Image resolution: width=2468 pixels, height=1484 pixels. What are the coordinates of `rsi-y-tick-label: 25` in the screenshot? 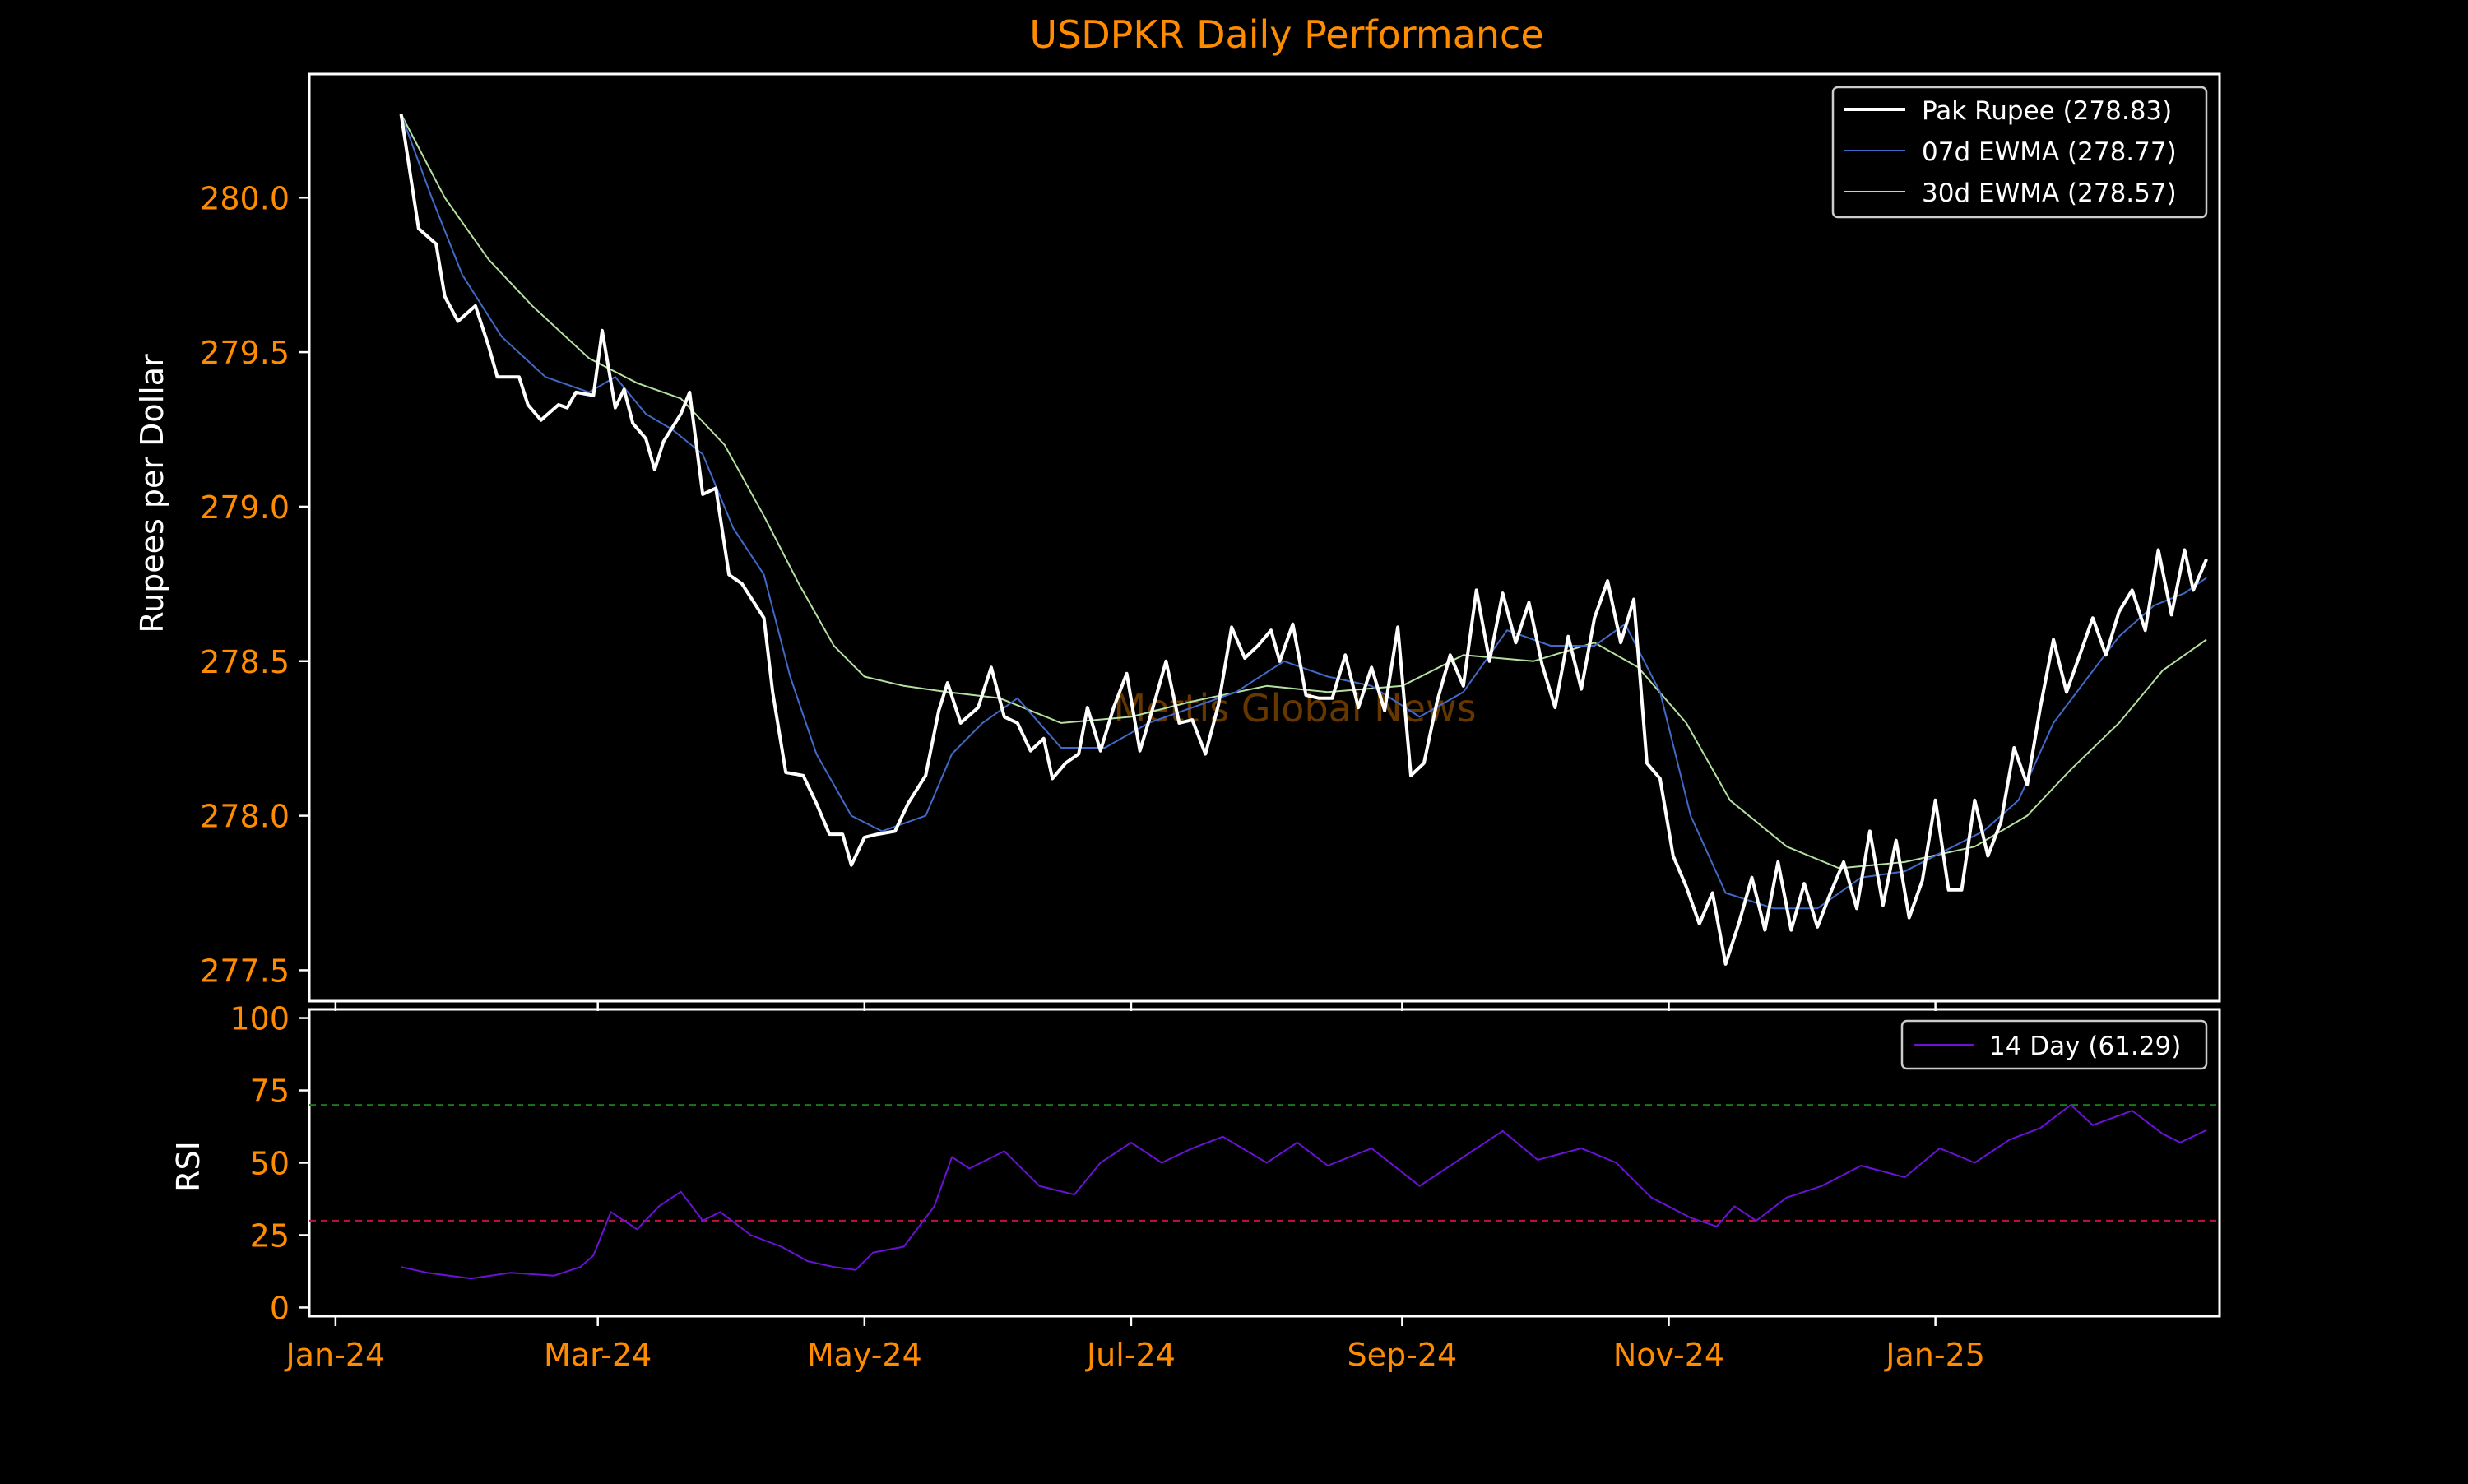 It's located at (270, 1235).